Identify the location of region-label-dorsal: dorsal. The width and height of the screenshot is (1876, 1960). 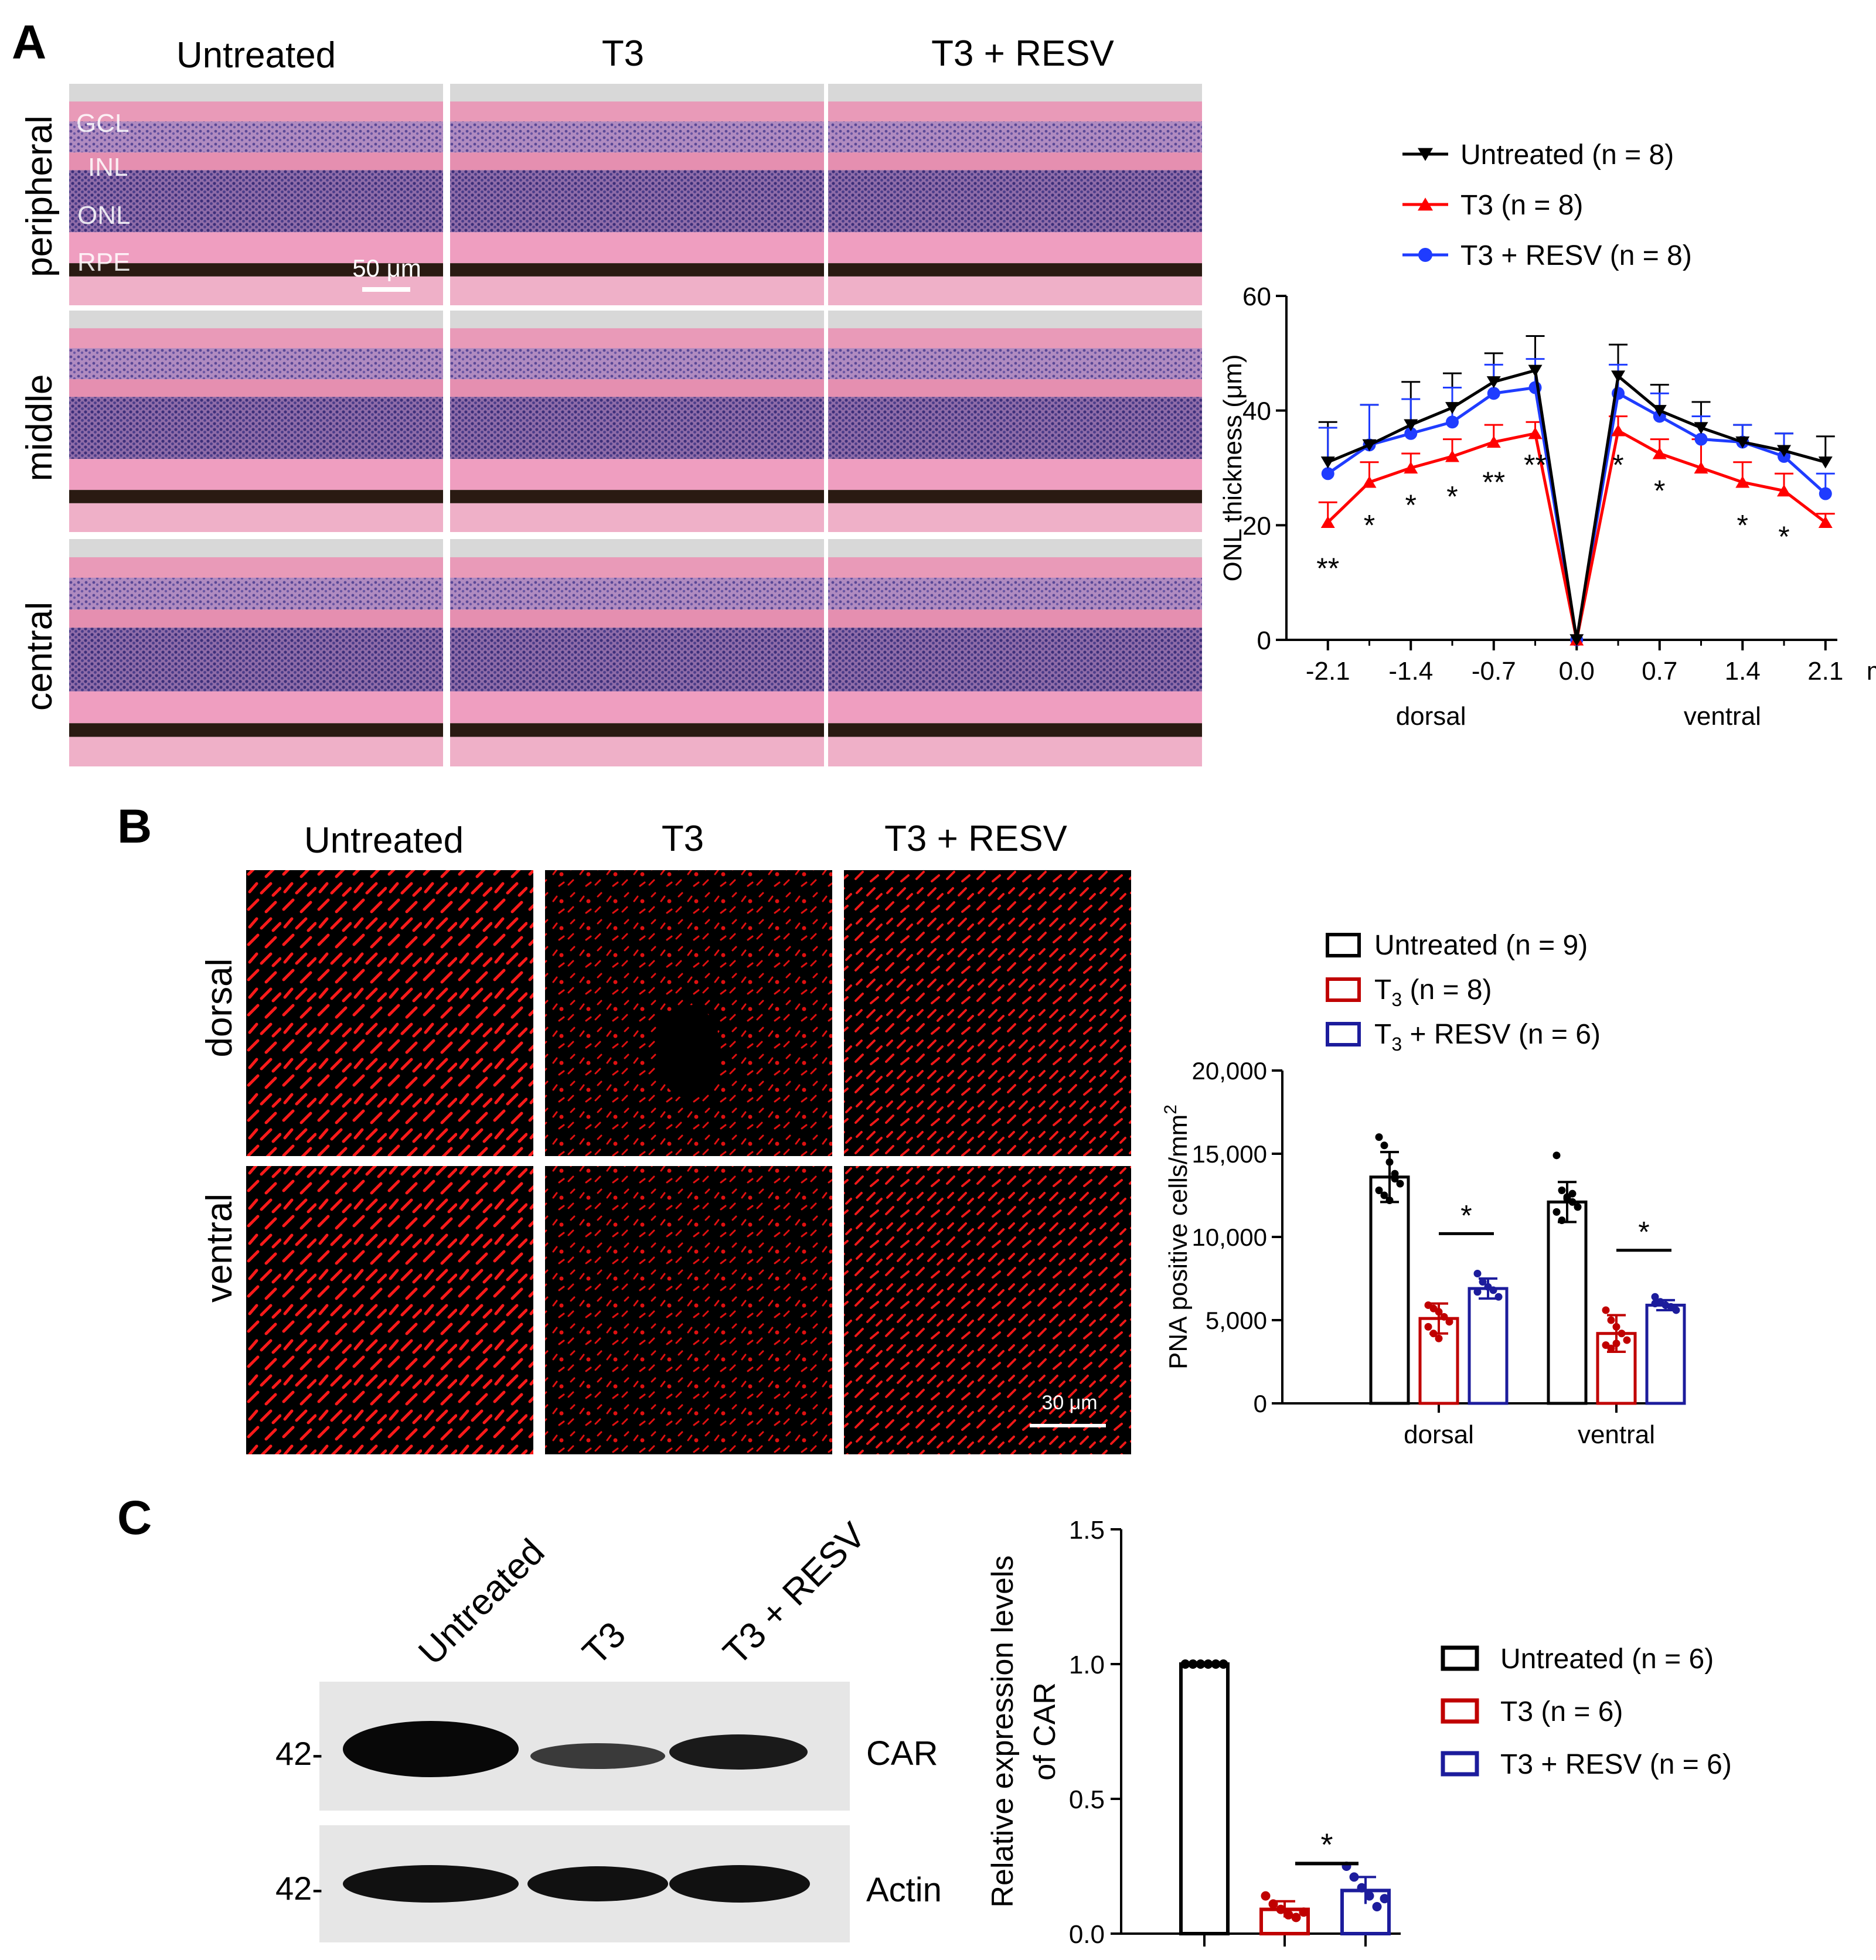
(1431, 716).